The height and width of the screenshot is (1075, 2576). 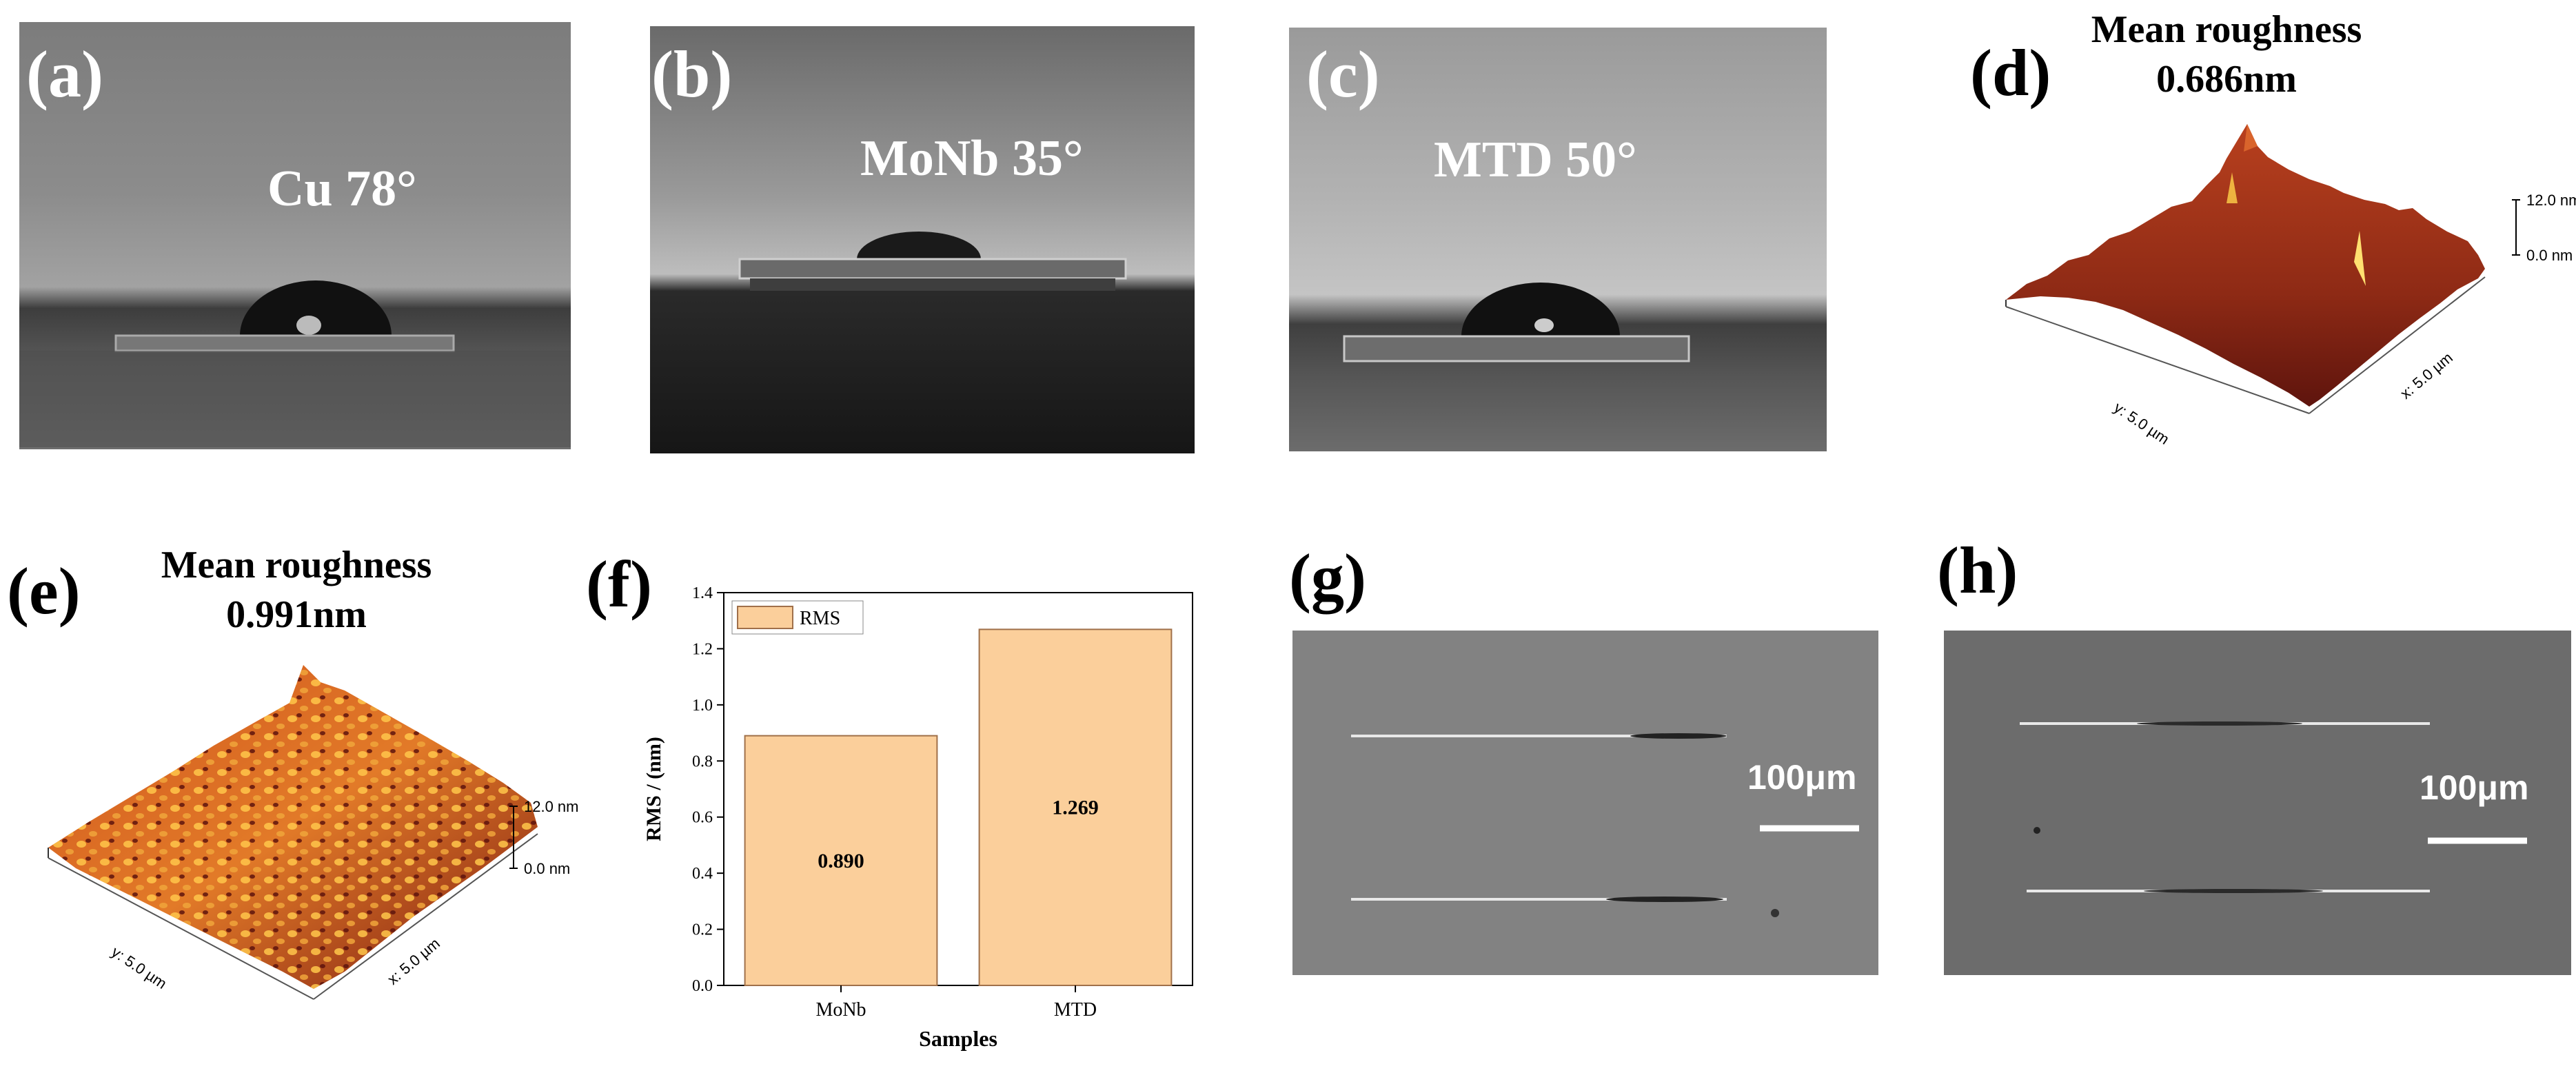 I want to click on afm-title-d: Mean roughness 0.686nm, so click(x=2226, y=55).